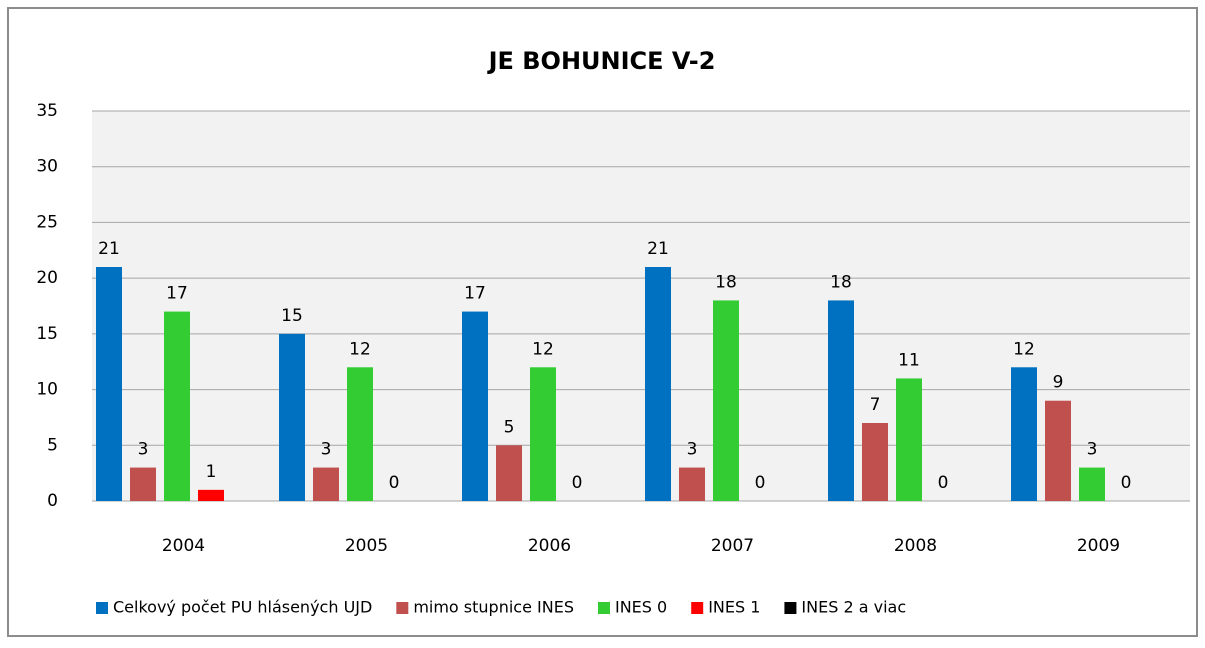 The height and width of the screenshot is (648, 1205). What do you see at coordinates (366, 546) in the screenshot?
I see `x-tick-label: 2005` at bounding box center [366, 546].